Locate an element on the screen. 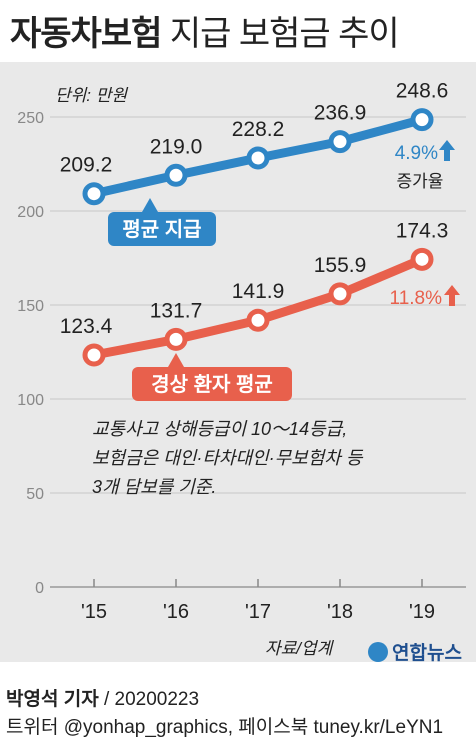 This screenshot has height=750, width=476. data-label: 141.9 is located at coordinates (258, 291).